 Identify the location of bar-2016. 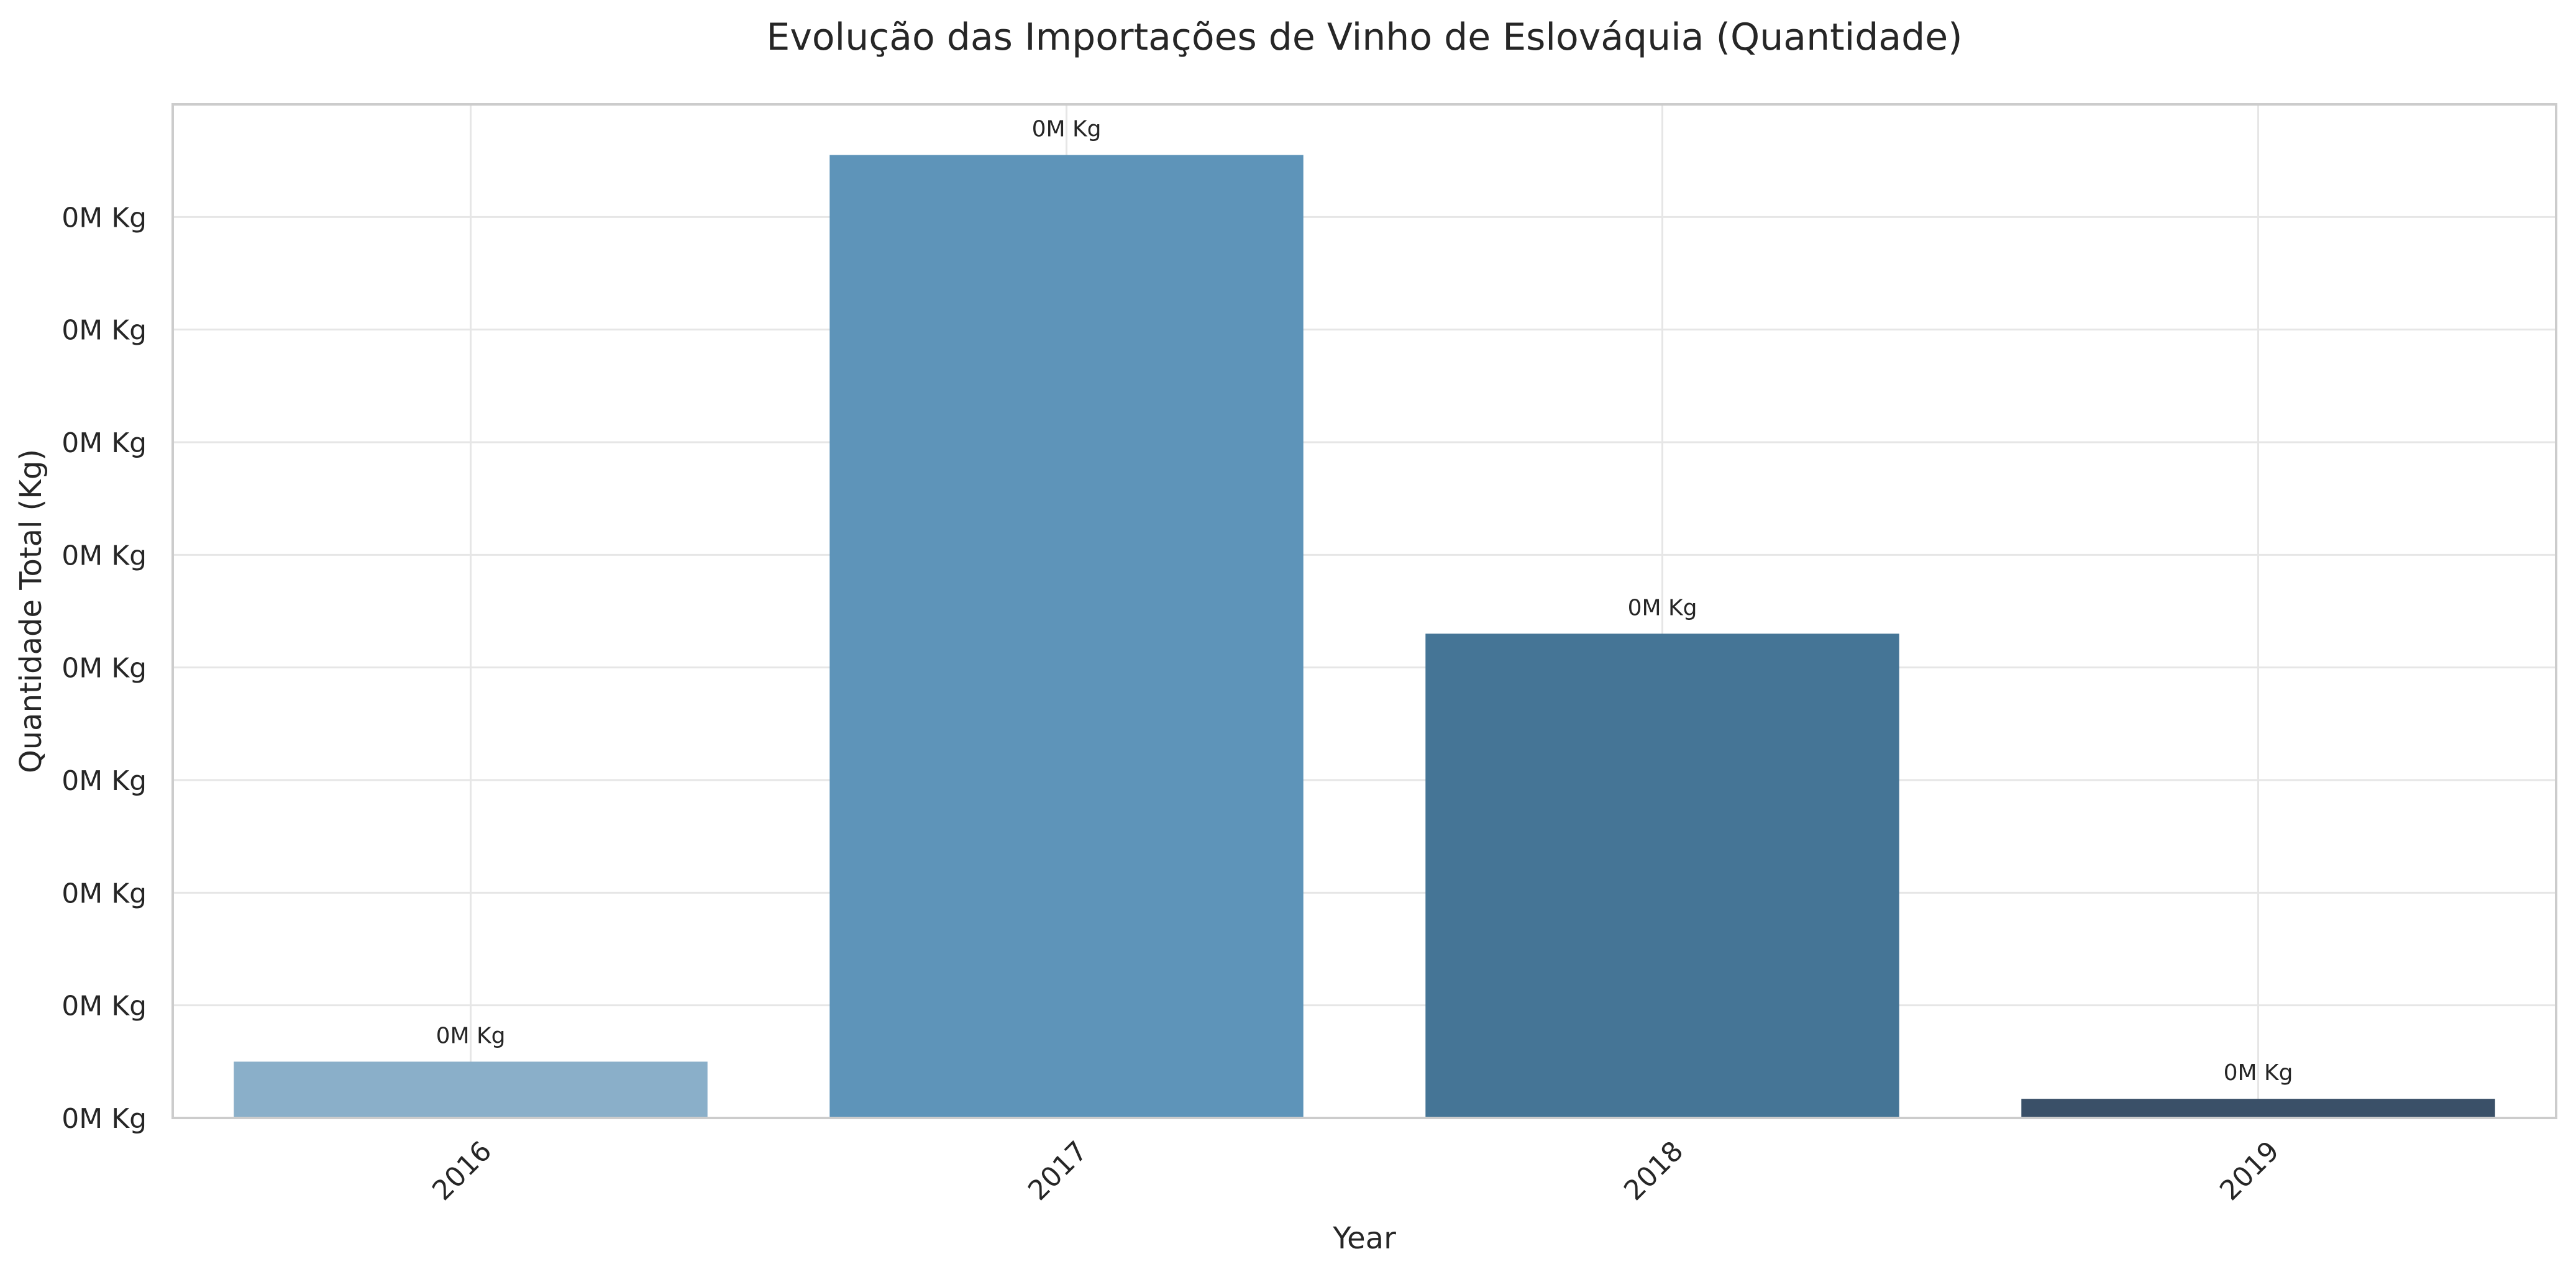
(471, 1090).